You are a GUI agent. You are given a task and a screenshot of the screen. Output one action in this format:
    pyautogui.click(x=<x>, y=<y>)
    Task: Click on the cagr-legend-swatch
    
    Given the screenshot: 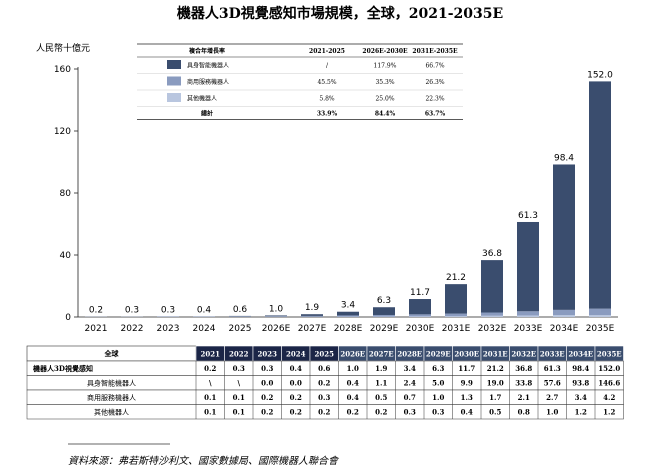 What is the action you would take?
    pyautogui.click(x=174, y=81)
    